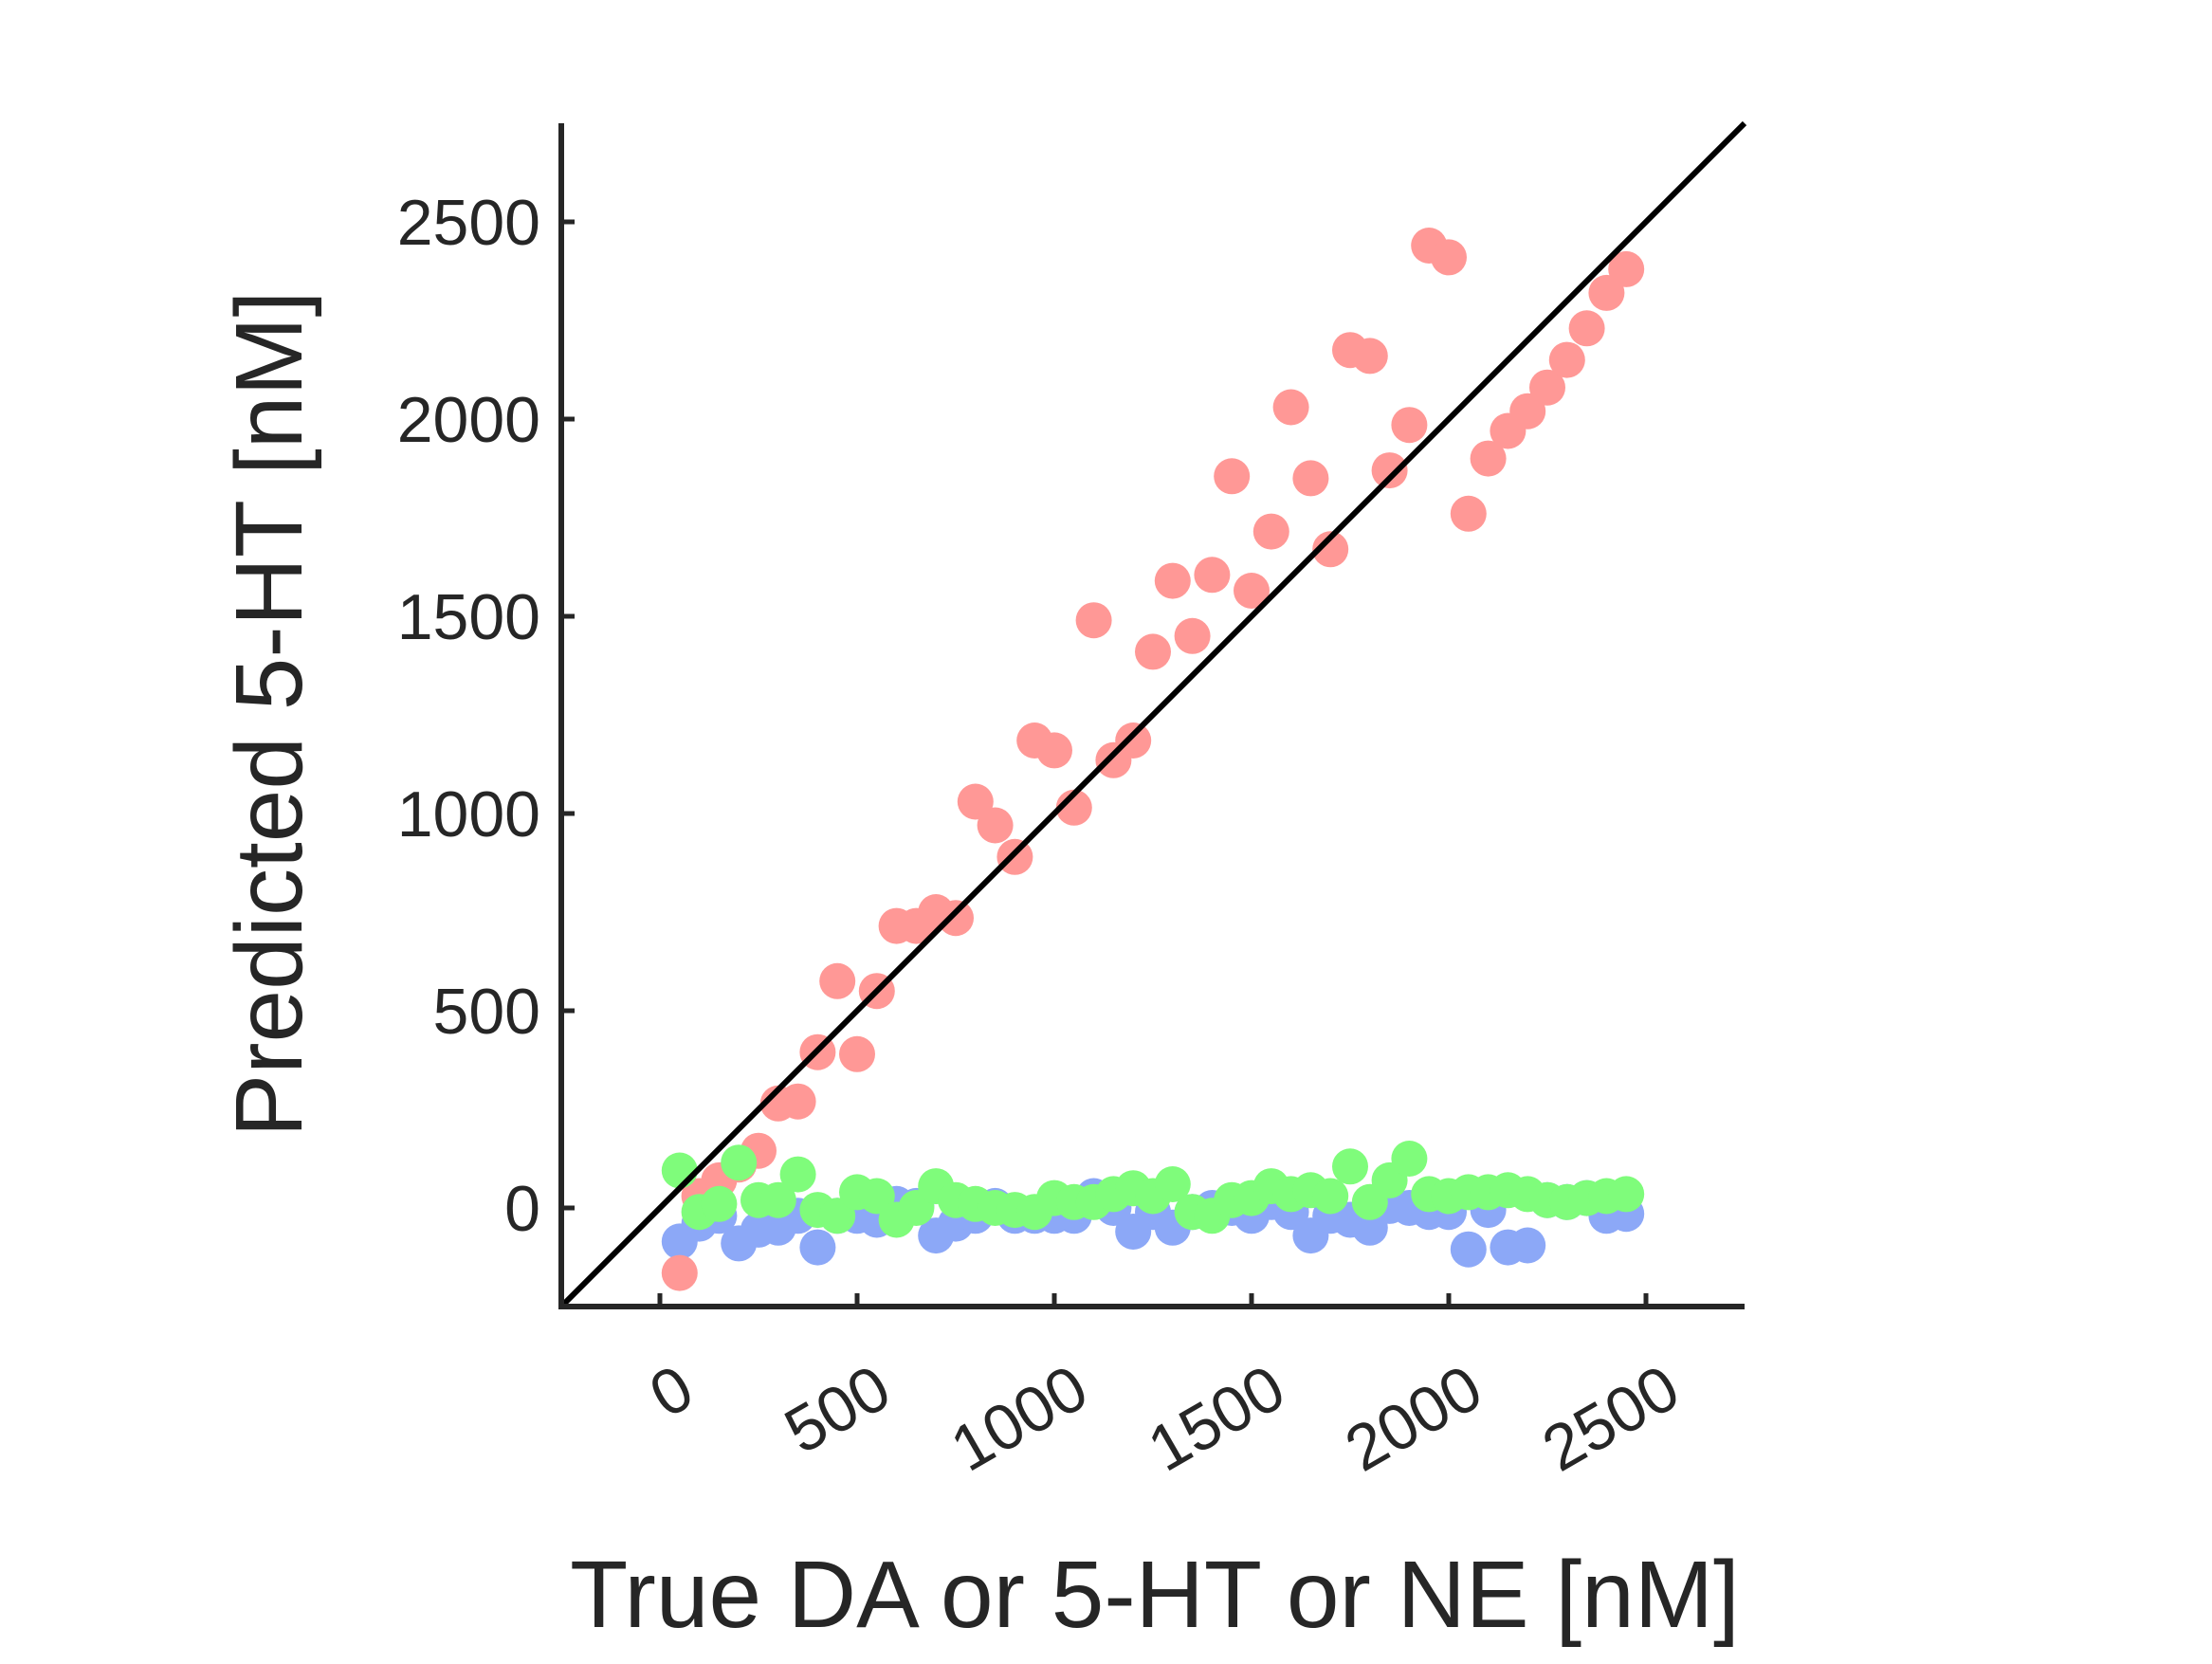  I want to click on x-tick-label: 1000, so click(1019, 1418).